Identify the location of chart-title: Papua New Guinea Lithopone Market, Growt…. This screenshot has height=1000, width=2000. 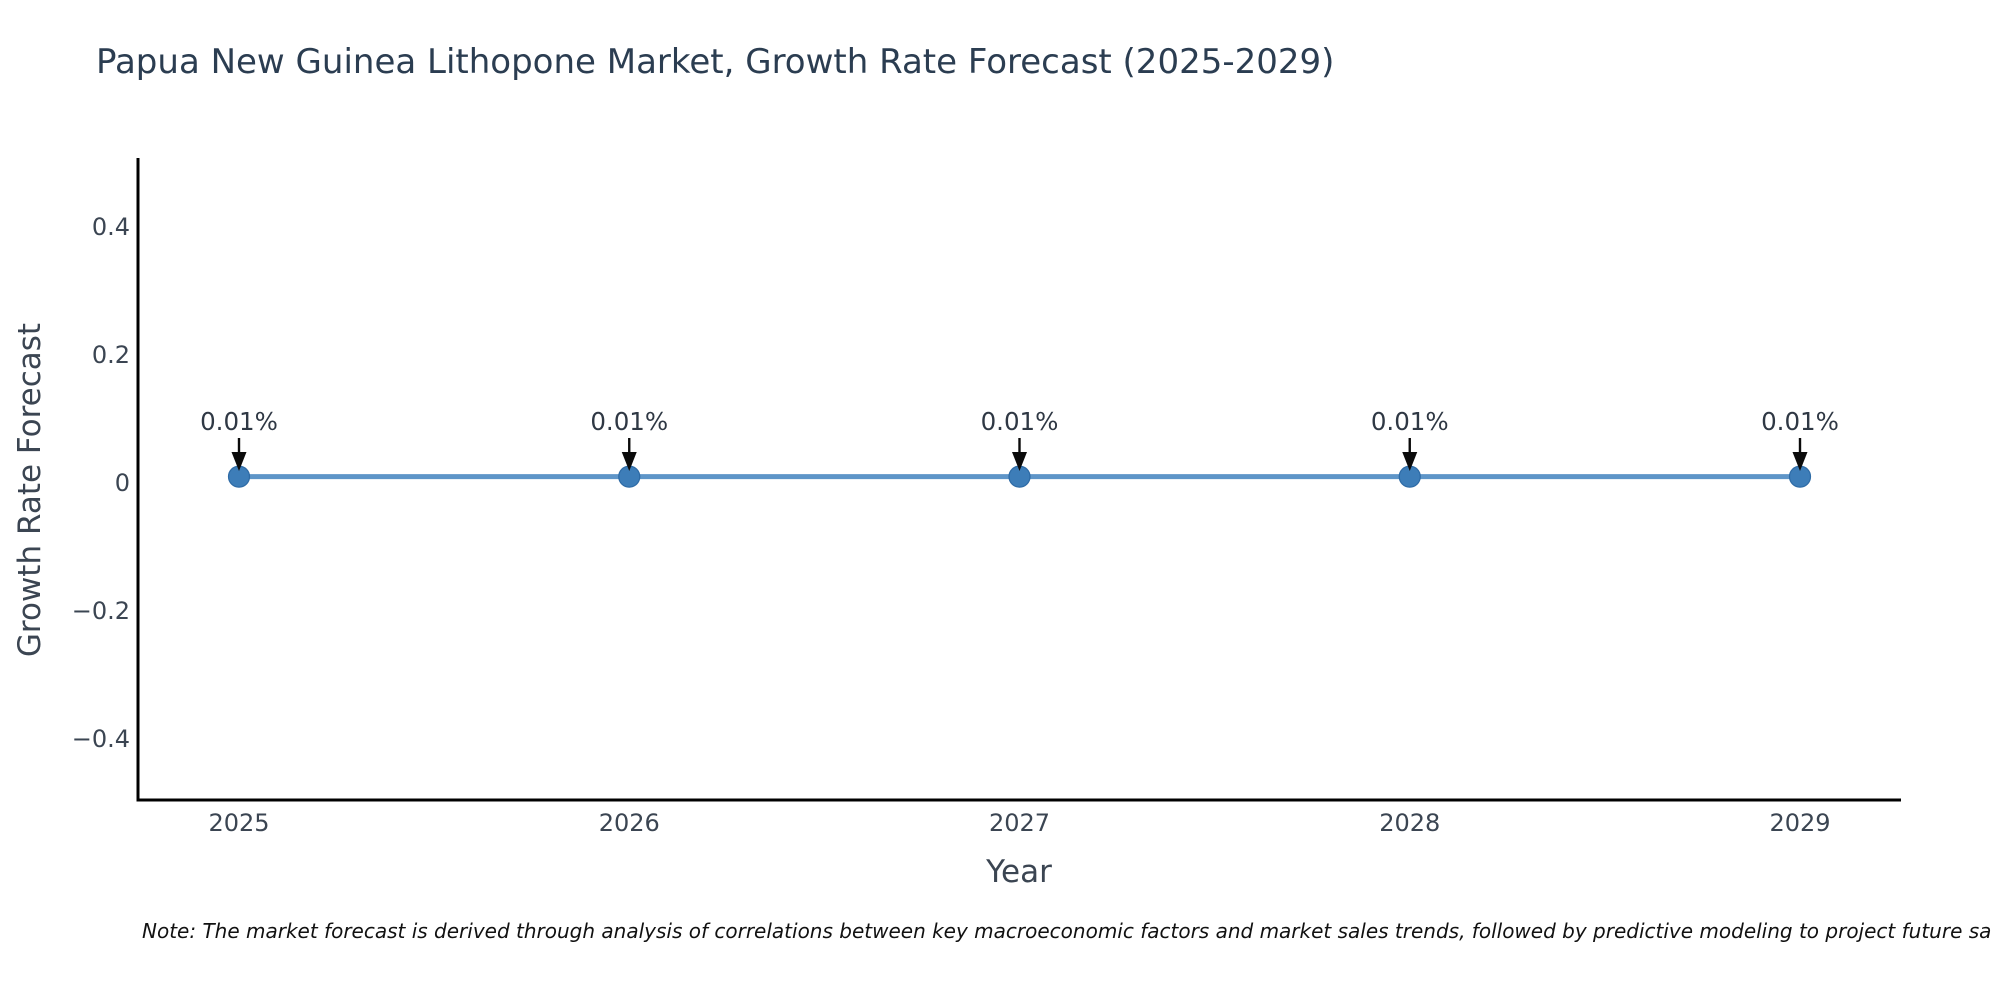
(715, 62).